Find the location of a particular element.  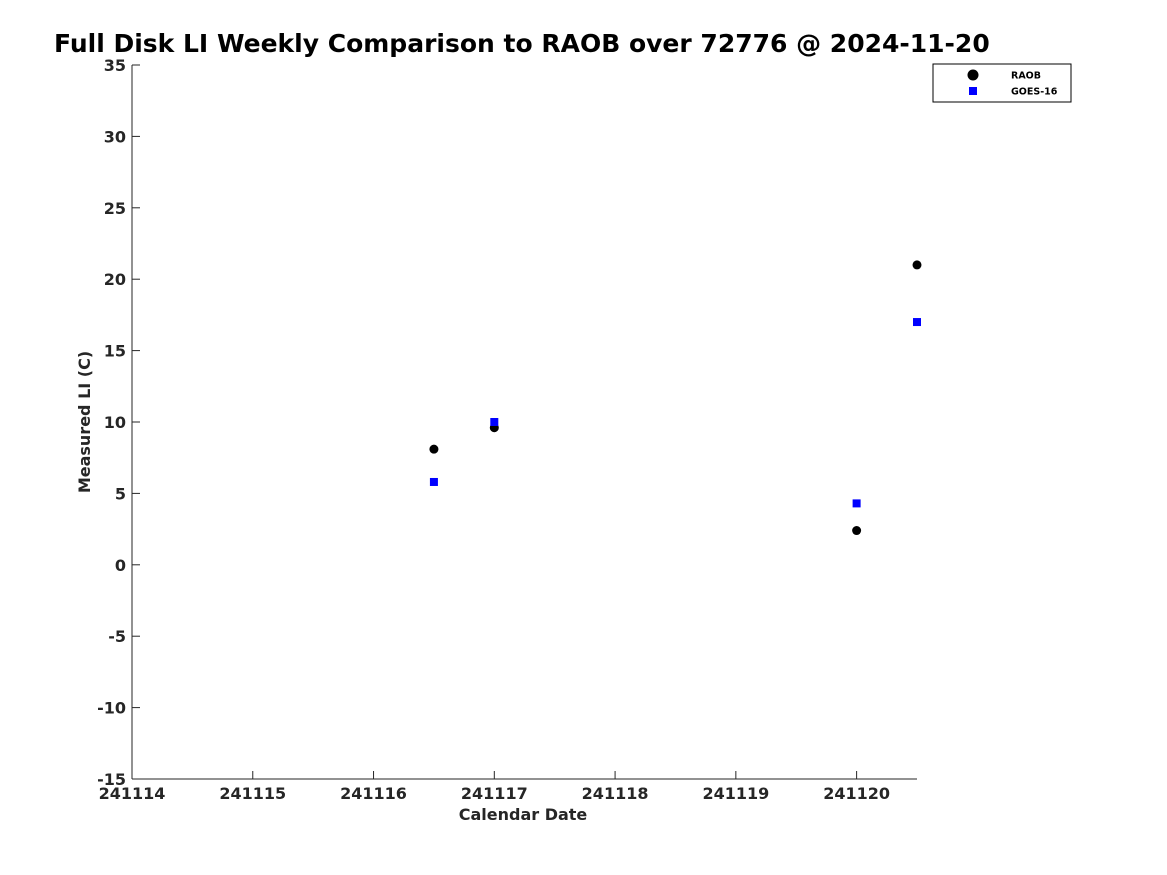

y-tick-label: 30 is located at coordinates (115, 136).